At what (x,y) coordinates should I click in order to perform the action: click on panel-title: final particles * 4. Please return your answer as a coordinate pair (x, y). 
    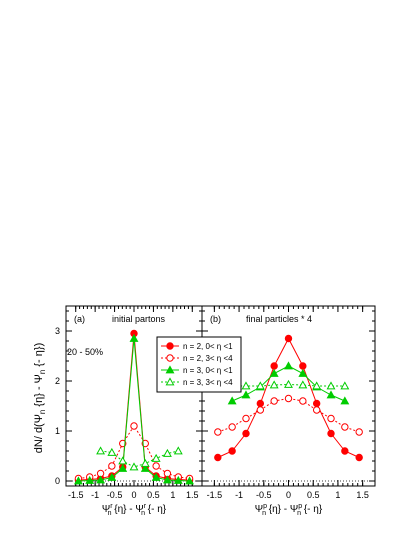
    Looking at the image, I should click on (279, 319).